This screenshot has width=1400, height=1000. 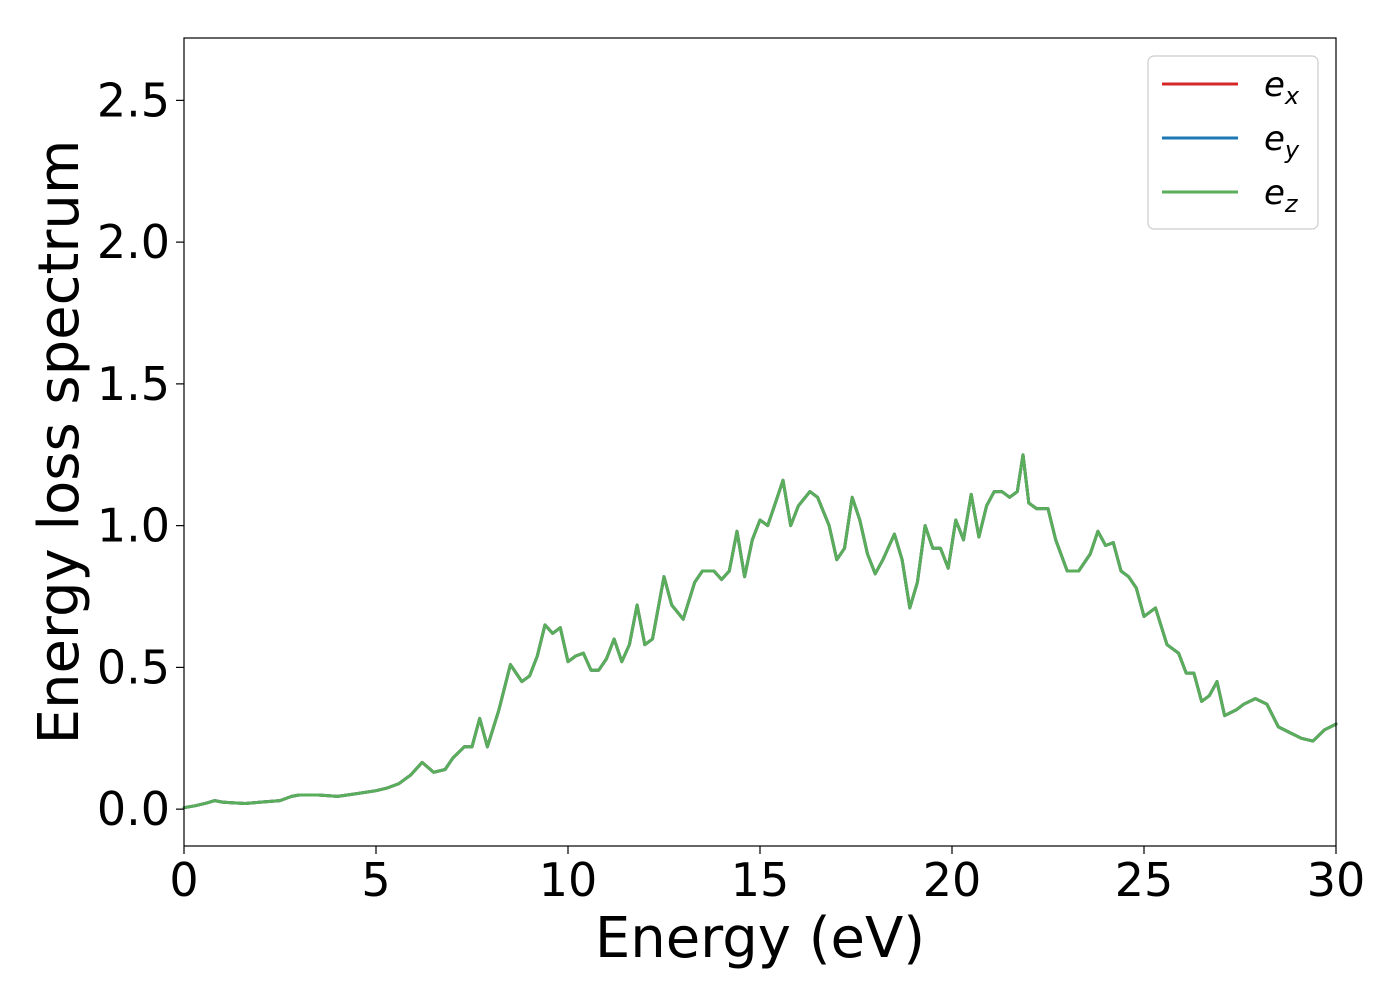 I want to click on x-tick-label: 30, so click(x=1336, y=880).